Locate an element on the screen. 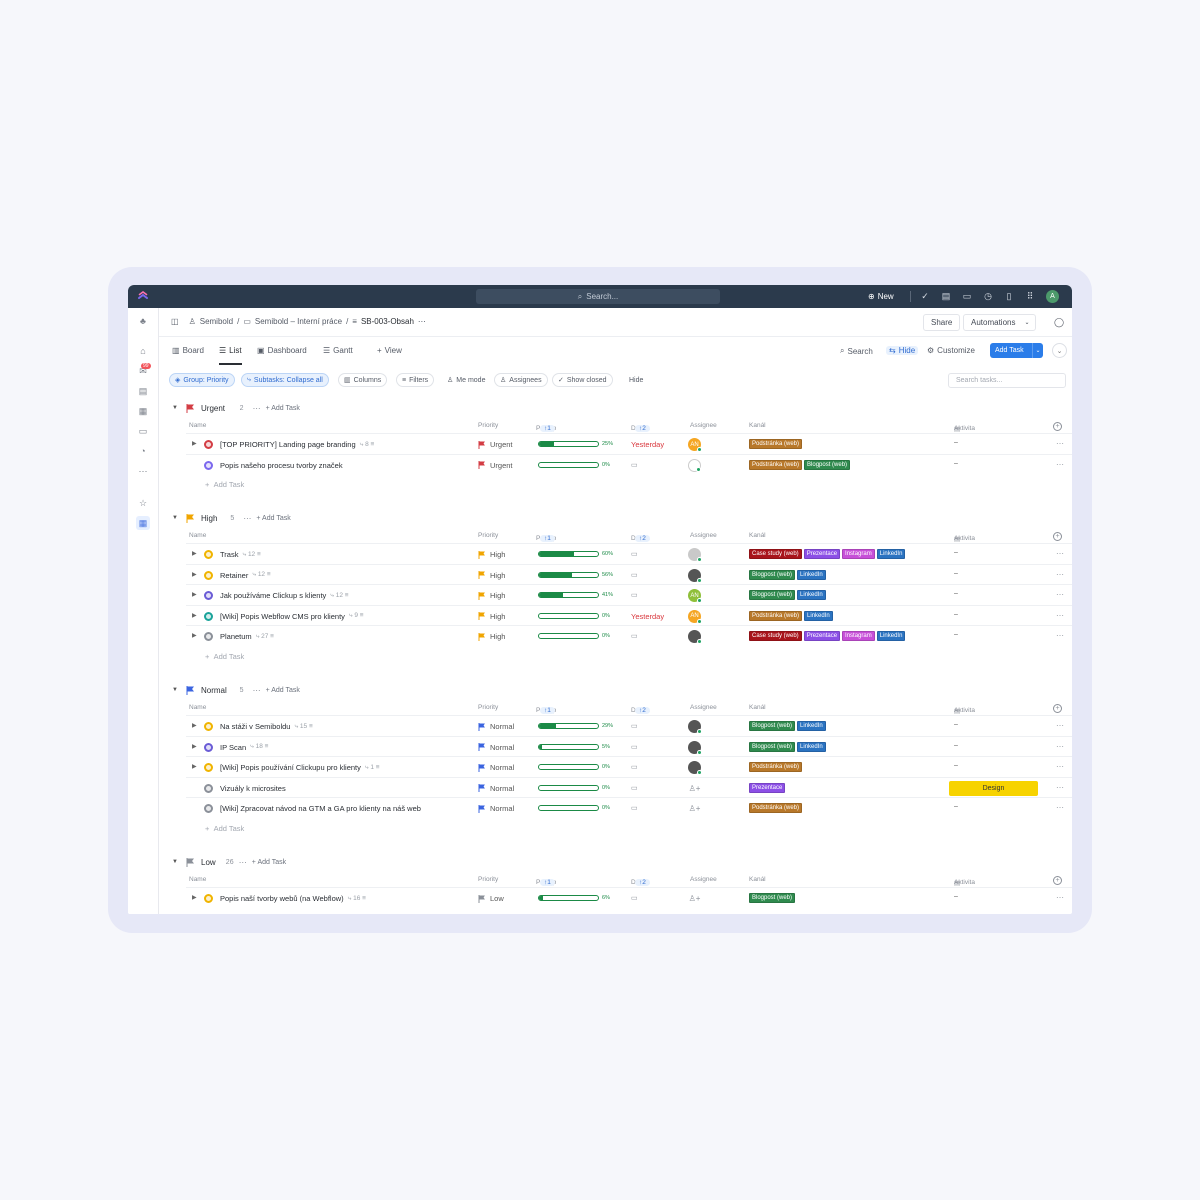 Image resolution: width=1200 pixels, height=1200 pixels. add-task-button: Add Task ⌄ is located at coordinates (1016, 350).